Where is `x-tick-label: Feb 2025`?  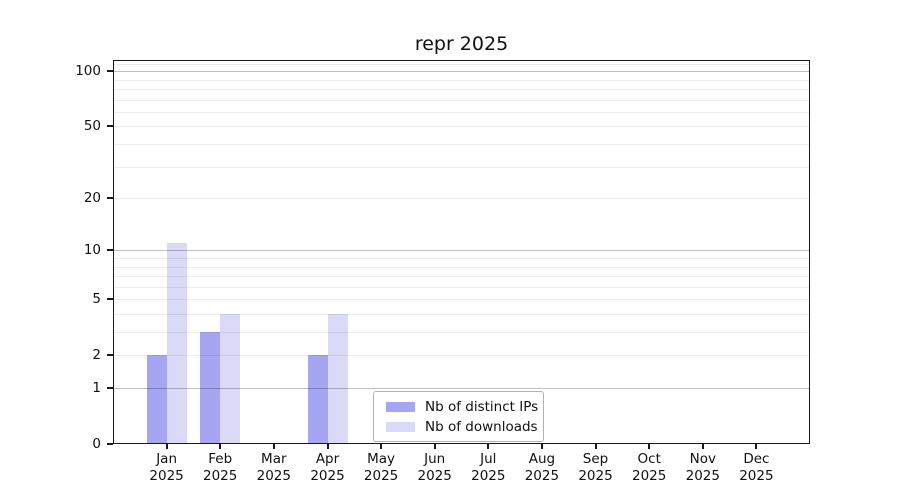
x-tick-label: Feb 2025 is located at coordinates (220, 467).